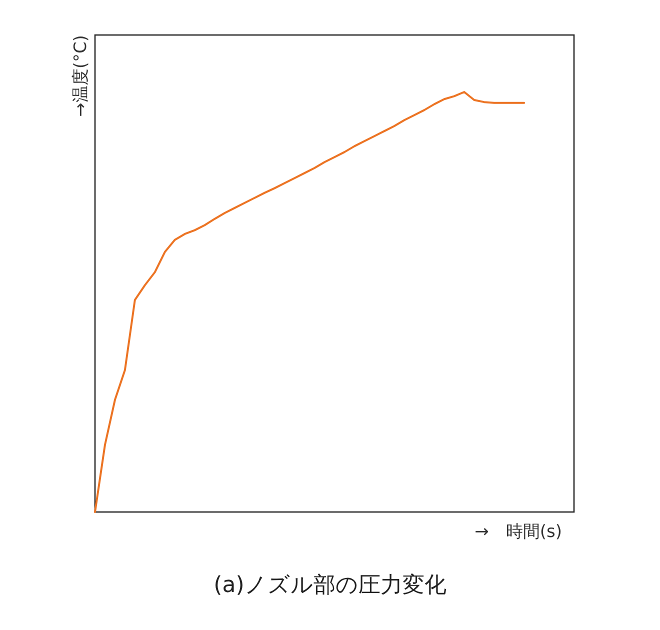 This screenshot has width=660, height=630. Describe the element at coordinates (330, 585) in the screenshot. I see `text: (a)ノズル部の圧力変化` at that location.